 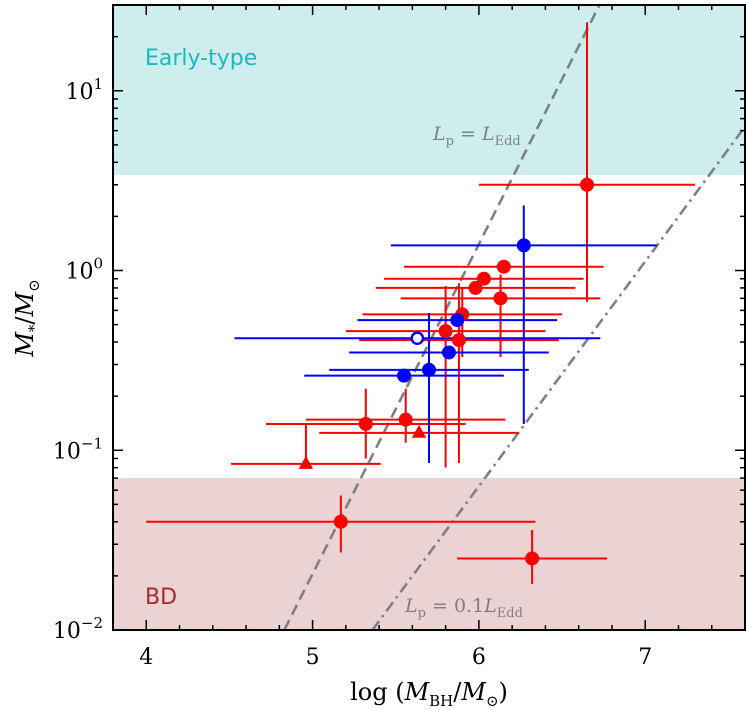 What do you see at coordinates (479, 657) in the screenshot?
I see `x-tick-label-2: 6` at bounding box center [479, 657].